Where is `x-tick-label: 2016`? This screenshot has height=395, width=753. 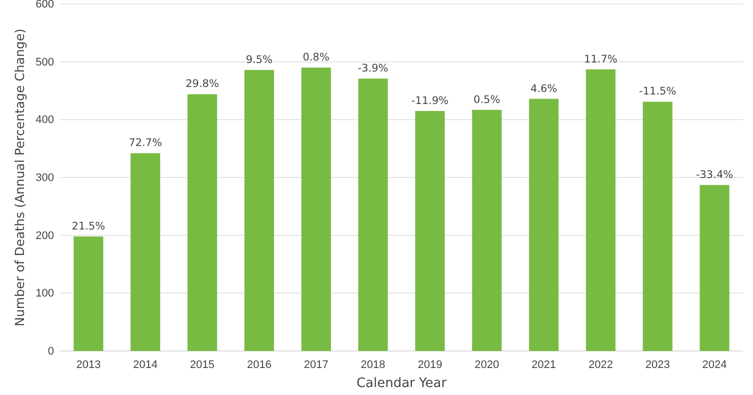 x-tick-label: 2016 is located at coordinates (259, 364).